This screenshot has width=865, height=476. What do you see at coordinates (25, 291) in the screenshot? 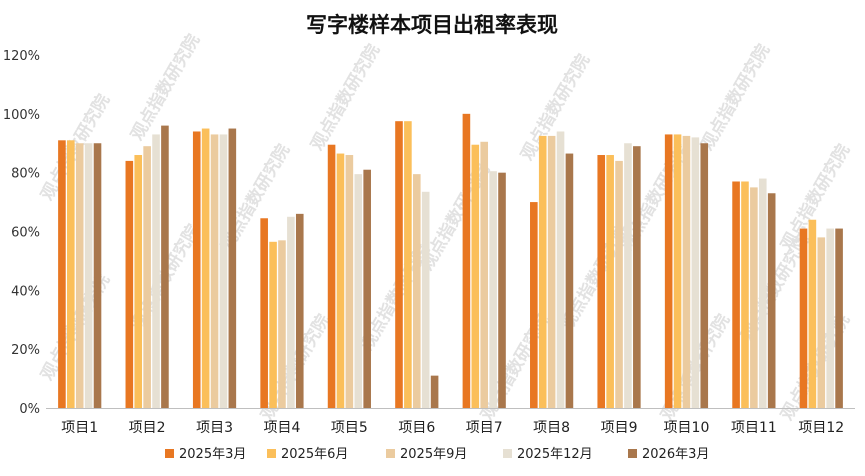
I see `y-tick-label: 40%` at bounding box center [25, 291].